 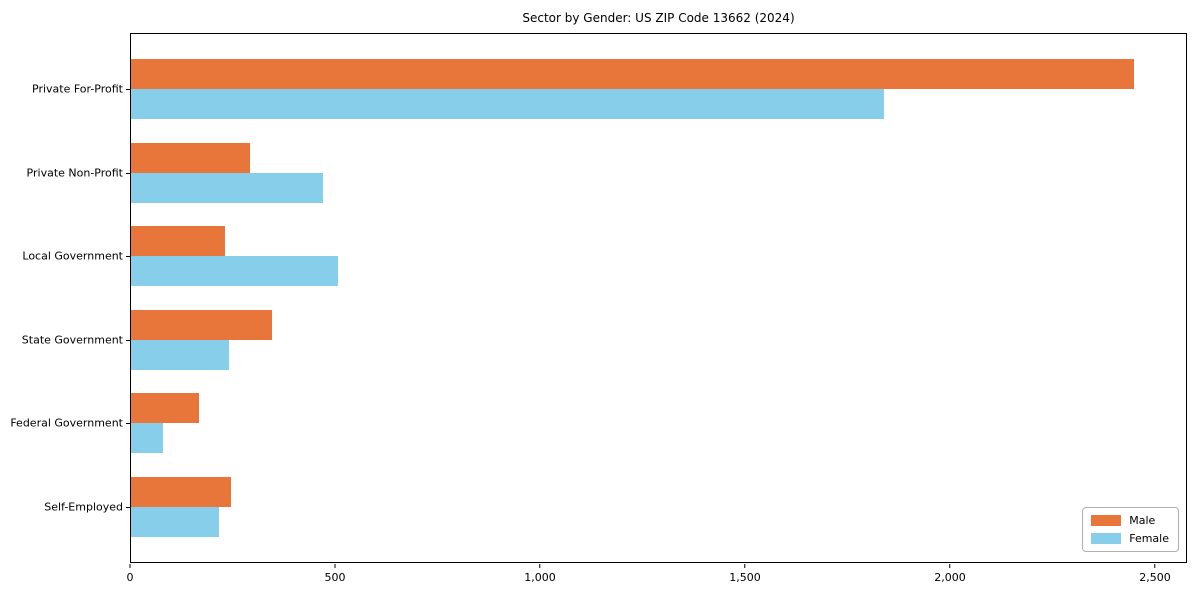 What do you see at coordinates (72, 256) in the screenshot?
I see `category-label: Local Government` at bounding box center [72, 256].